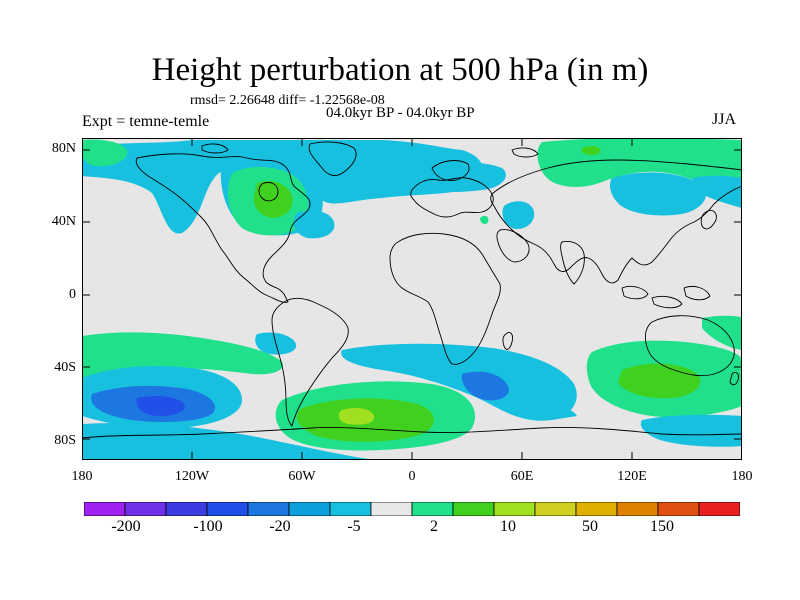 This screenshot has height=600, width=800. I want to click on colorbar-label: -5, so click(354, 526).